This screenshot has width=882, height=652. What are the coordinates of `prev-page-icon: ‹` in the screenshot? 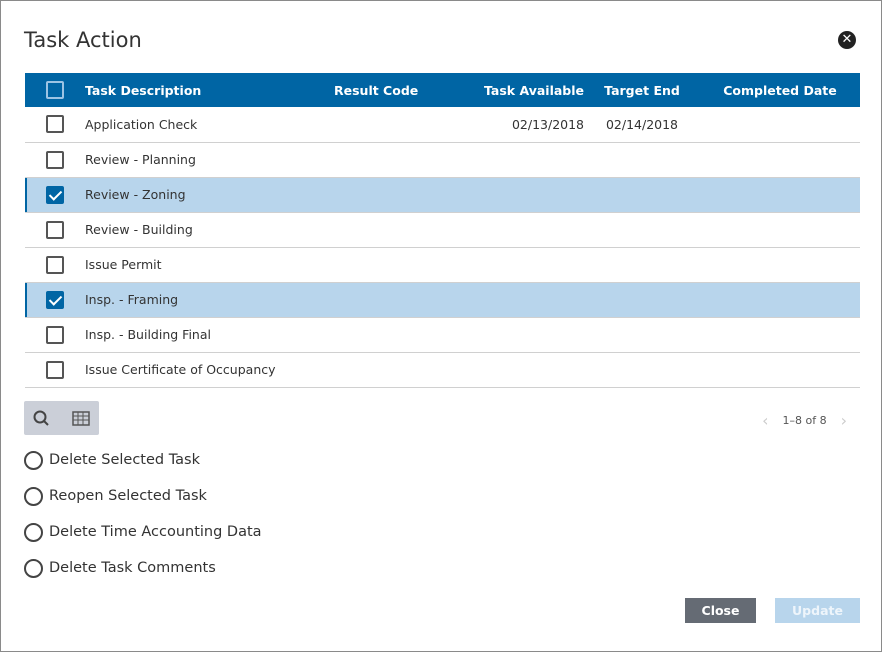 It's located at (765, 420).